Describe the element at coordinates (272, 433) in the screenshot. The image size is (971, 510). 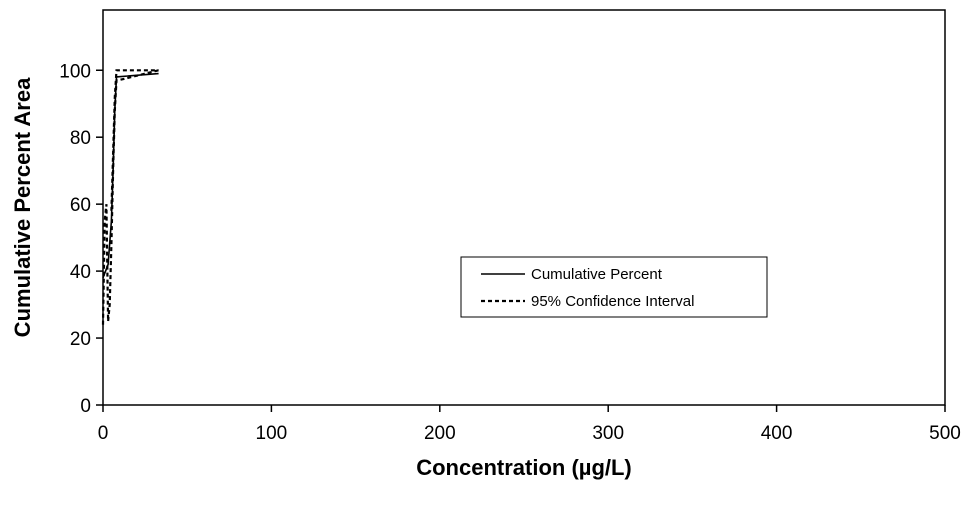
I see `x-tick-label: 100` at that location.